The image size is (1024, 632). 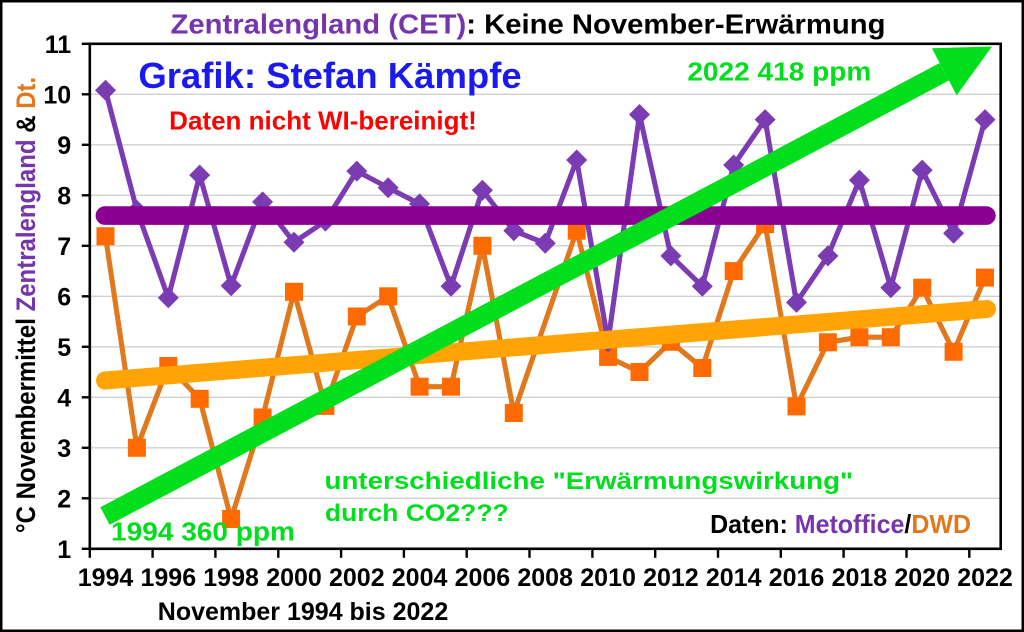 What do you see at coordinates (545, 578) in the screenshot?
I see `svg-text: 2008` at bounding box center [545, 578].